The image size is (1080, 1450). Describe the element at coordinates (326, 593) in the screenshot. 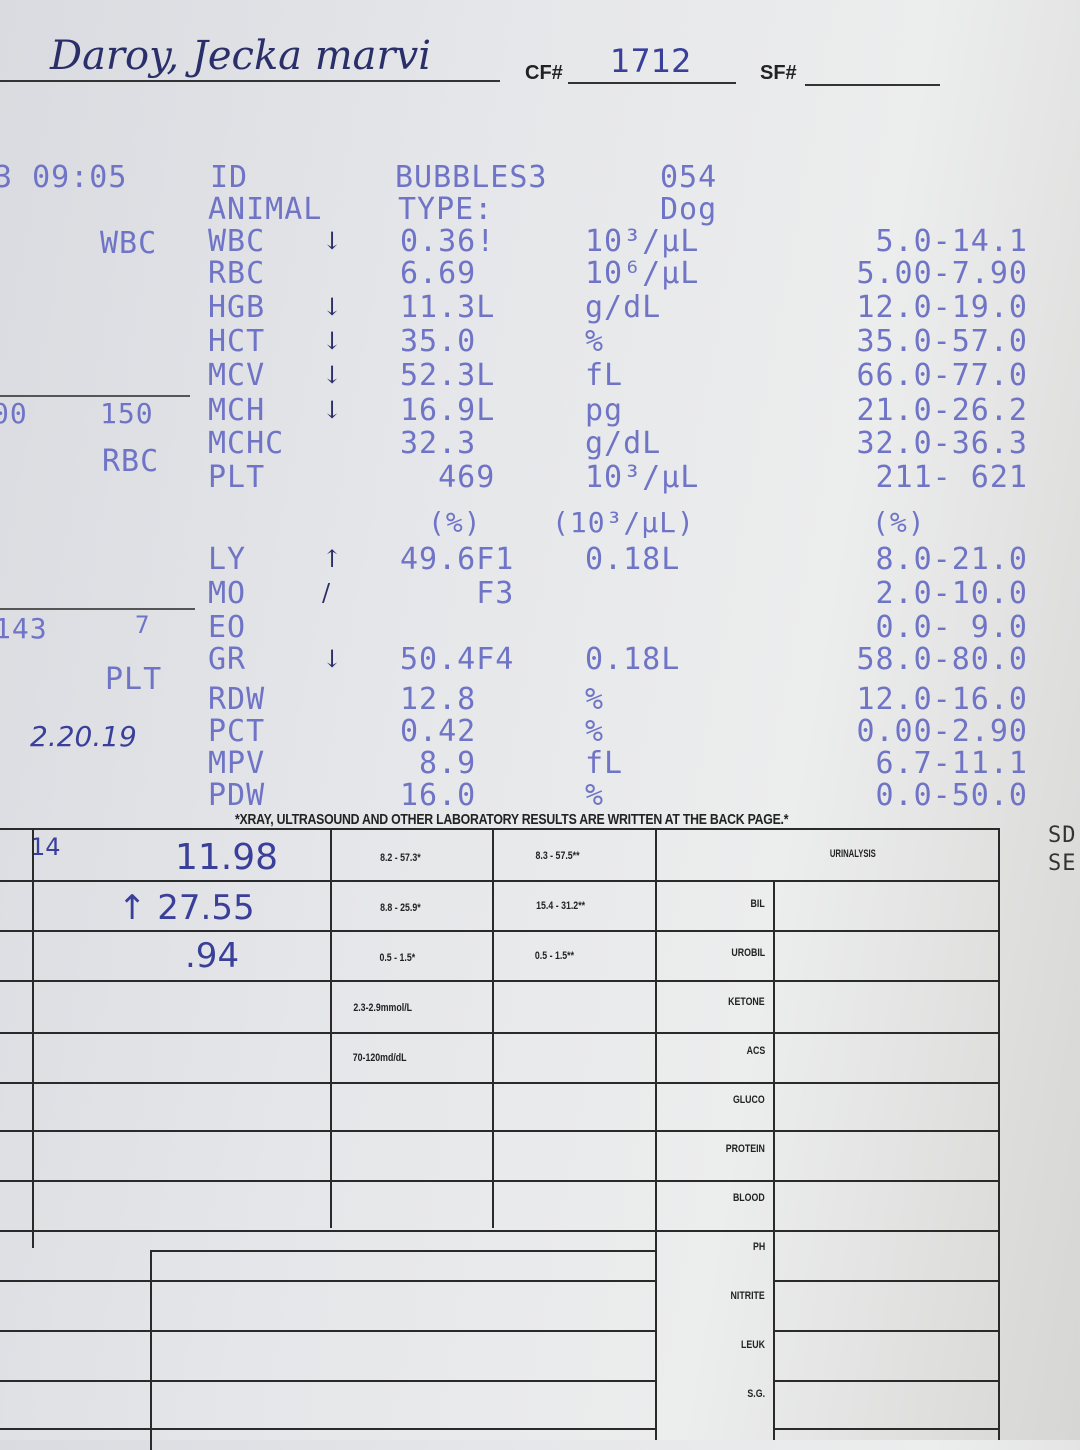

I see `handwritten-arrow-icon: /` at that location.